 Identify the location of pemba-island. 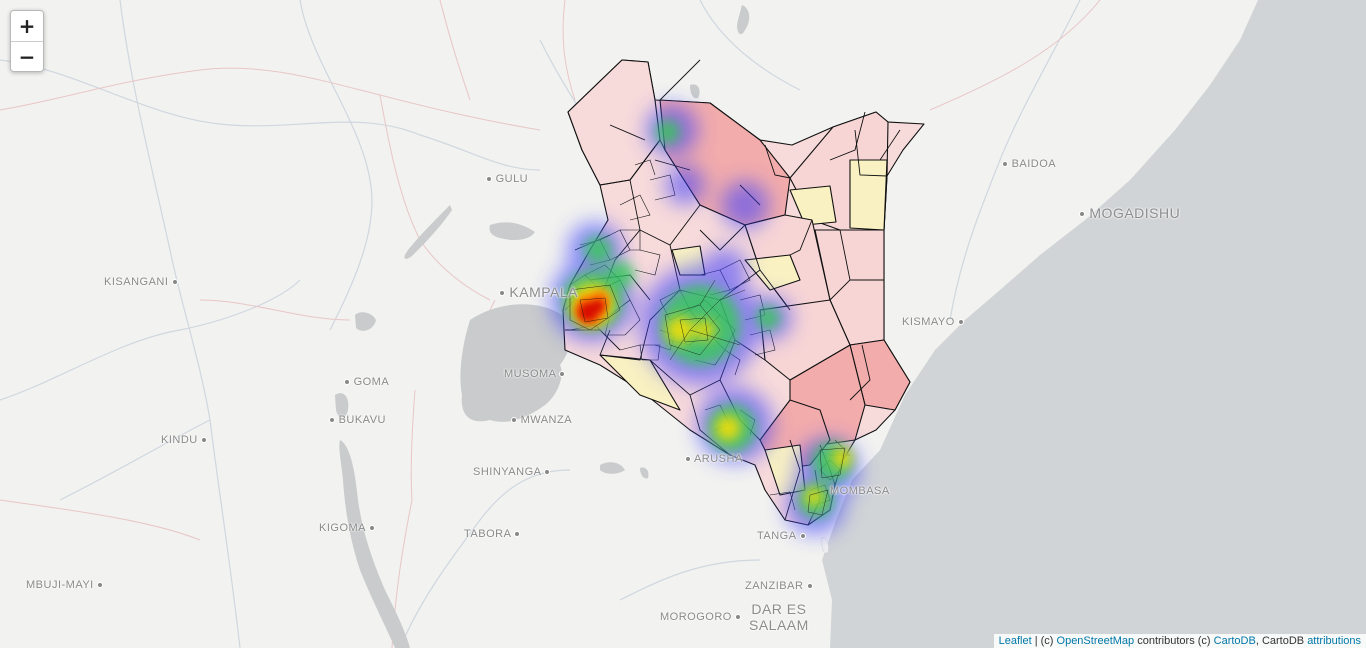
(825, 545).